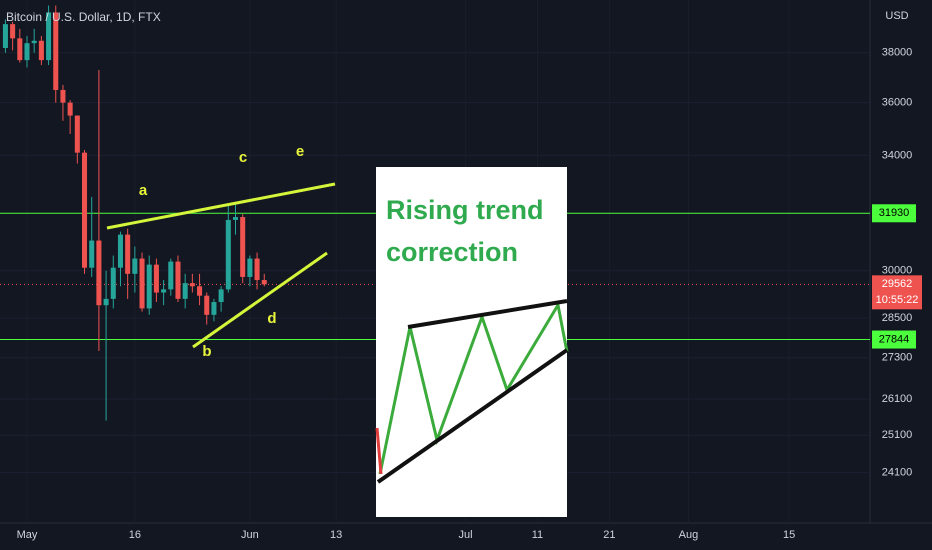 The width and height of the screenshot is (932, 550). I want to click on y-tick-label: 30000, so click(897, 271).